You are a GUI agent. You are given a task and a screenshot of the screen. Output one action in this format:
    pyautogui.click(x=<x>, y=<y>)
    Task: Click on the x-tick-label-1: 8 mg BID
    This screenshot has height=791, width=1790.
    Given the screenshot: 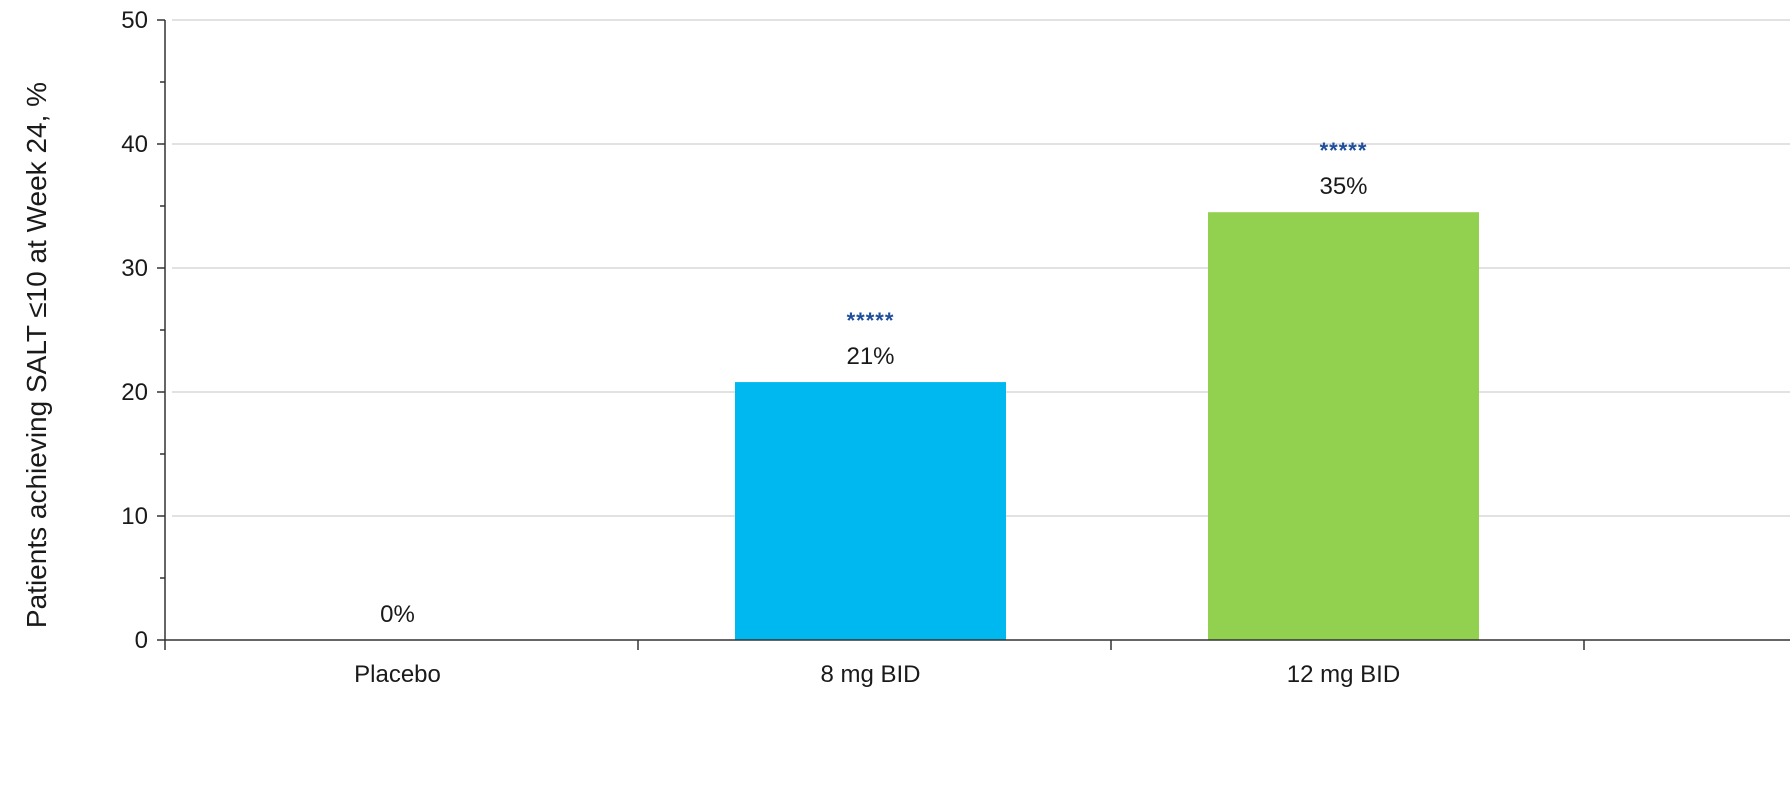 What is the action you would take?
    pyautogui.click(x=870, y=674)
    